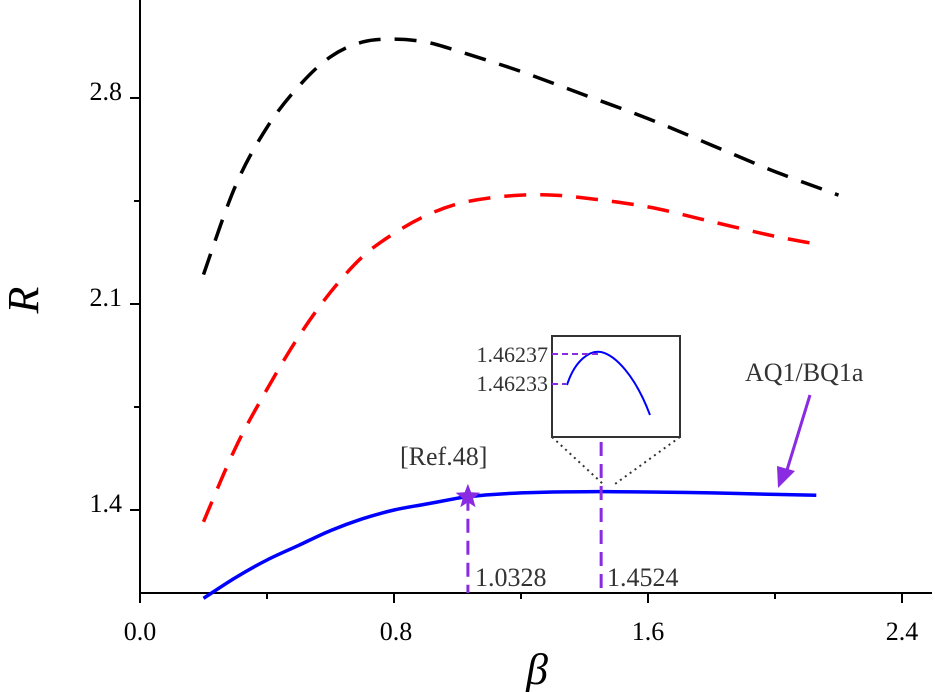  What do you see at coordinates (140, 631) in the screenshot?
I see `x-tick-label: 0.0` at bounding box center [140, 631].